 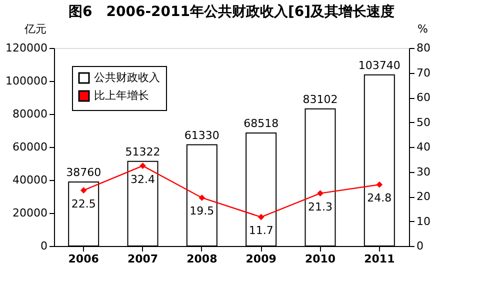 What do you see at coordinates (423, 29) in the screenshot?
I see `y2-axis-title: %` at bounding box center [423, 29].